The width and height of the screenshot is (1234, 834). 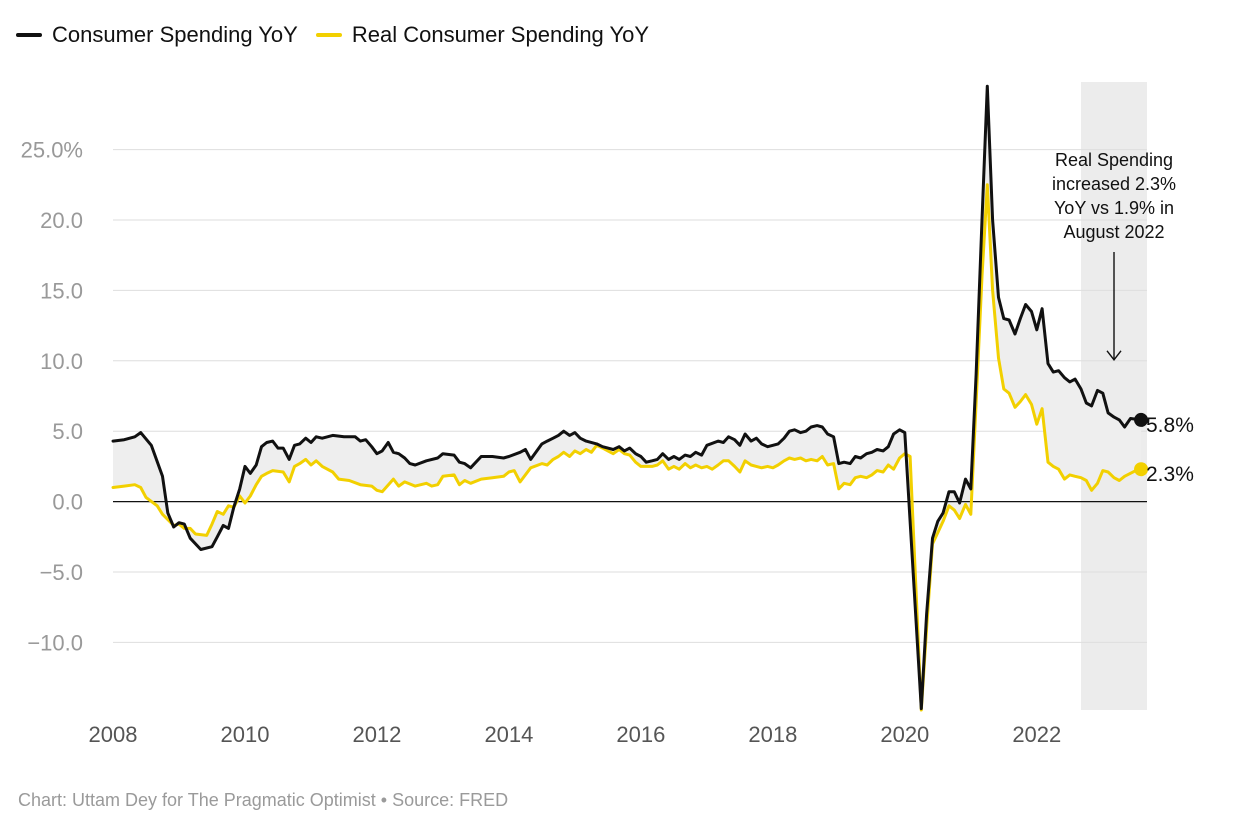 What do you see at coordinates (1141, 419) in the screenshot?
I see `end-marker-consumer-spending` at bounding box center [1141, 419].